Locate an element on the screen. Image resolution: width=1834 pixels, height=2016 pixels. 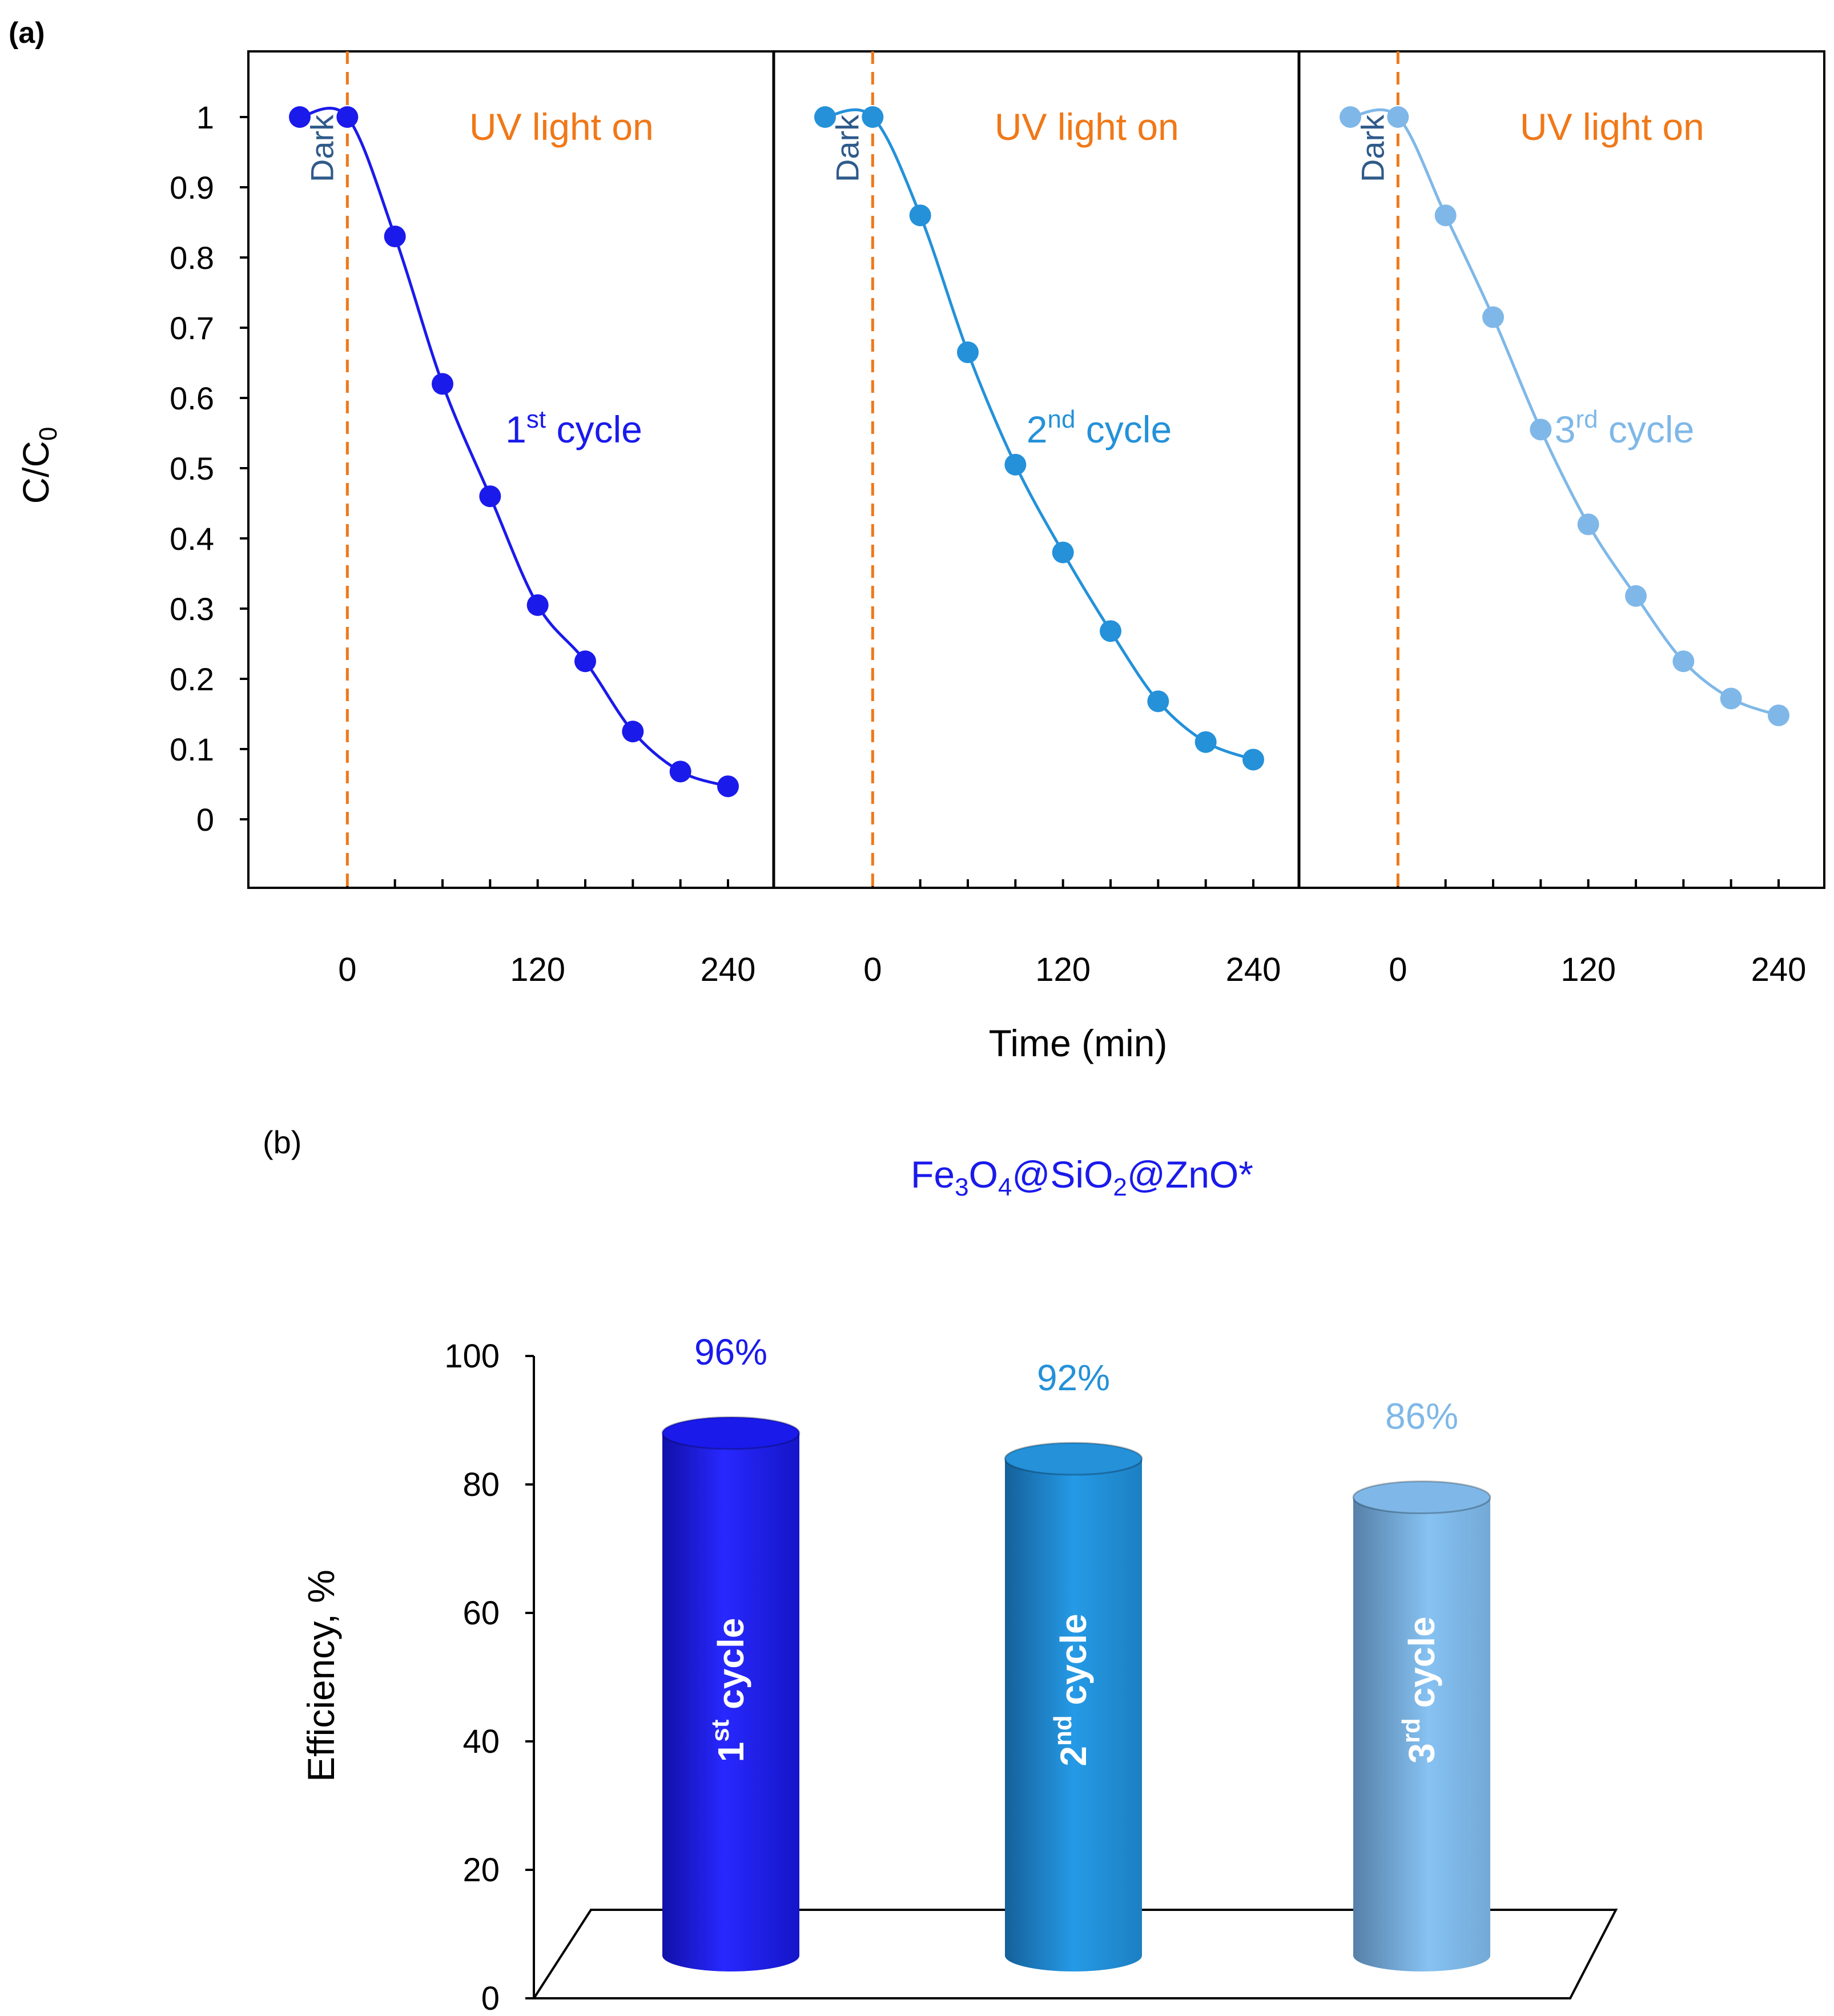
panel-b-floor is located at coordinates (1075, 1954).